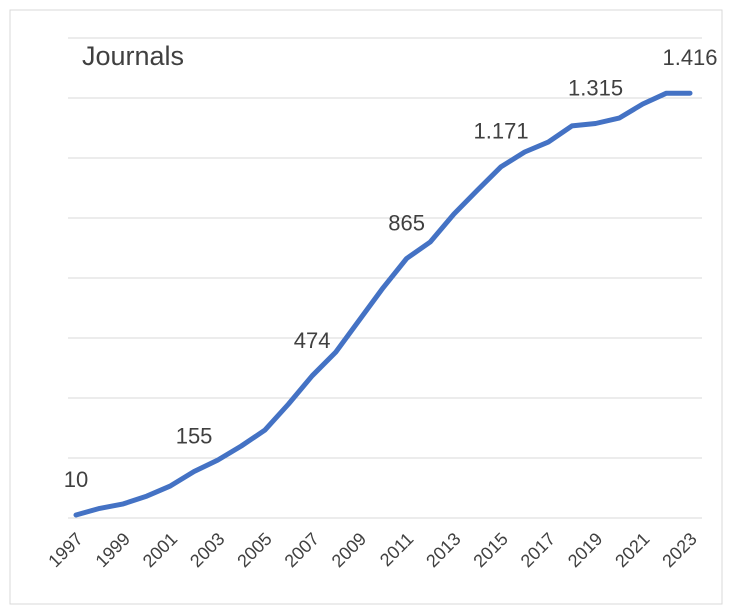 The width and height of the screenshot is (733, 615). What do you see at coordinates (501, 131) in the screenshot?
I see `data-label: 1.171` at bounding box center [501, 131].